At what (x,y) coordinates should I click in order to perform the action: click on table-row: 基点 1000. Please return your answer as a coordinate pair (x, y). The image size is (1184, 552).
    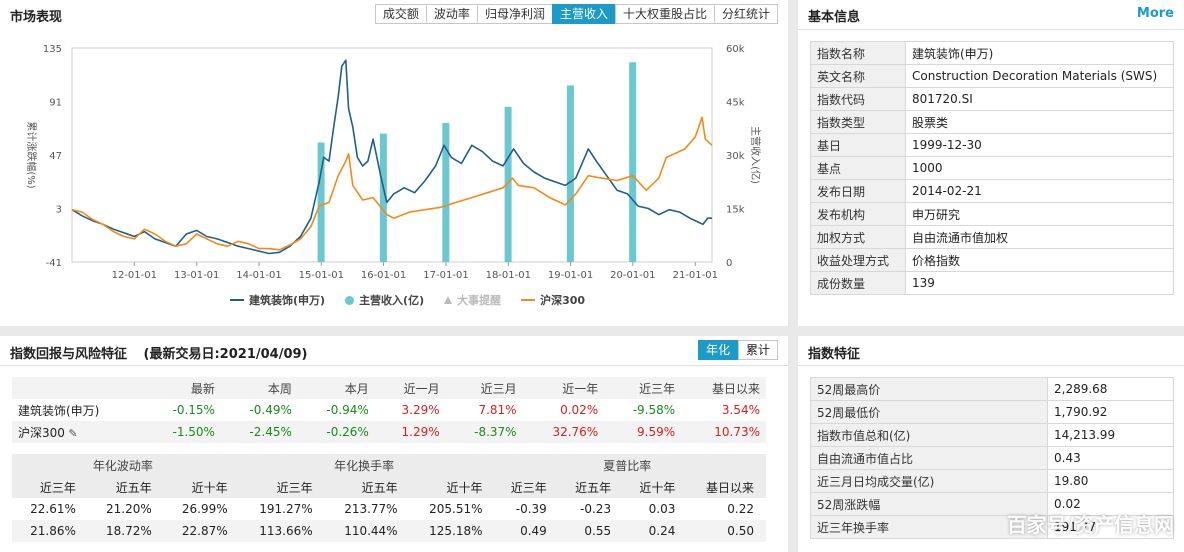
    Looking at the image, I should click on (992, 168).